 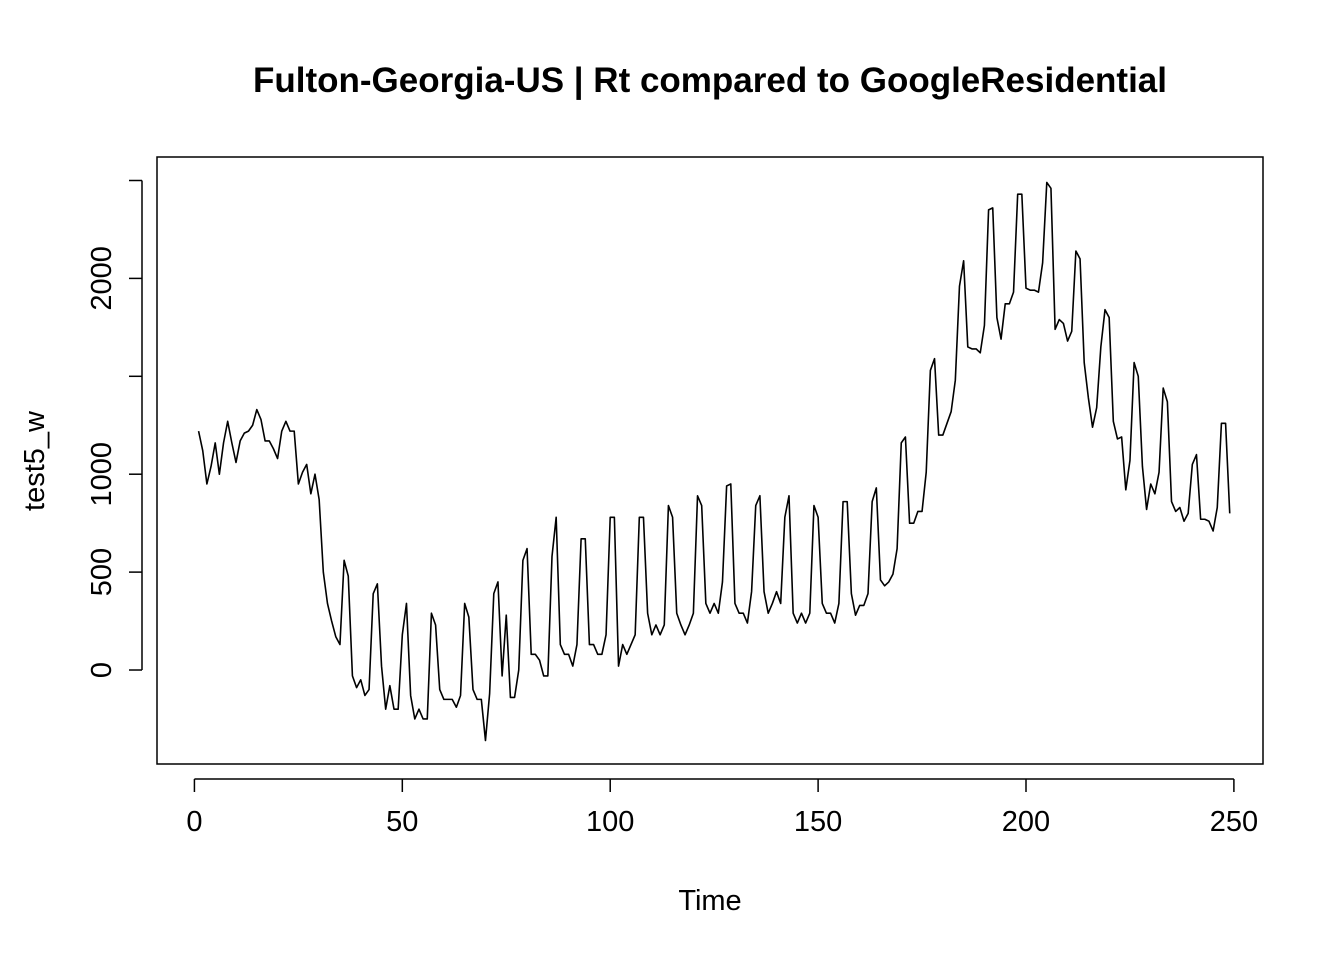 I want to click on y-tick-label: 0, so click(x=102, y=670).